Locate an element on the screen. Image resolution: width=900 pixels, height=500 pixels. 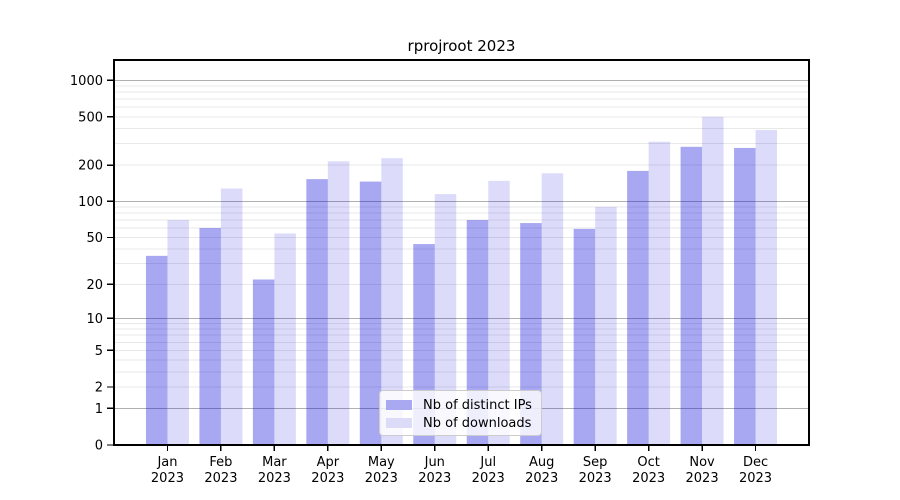
x-tick-label: Dec is located at coordinates (755, 462).